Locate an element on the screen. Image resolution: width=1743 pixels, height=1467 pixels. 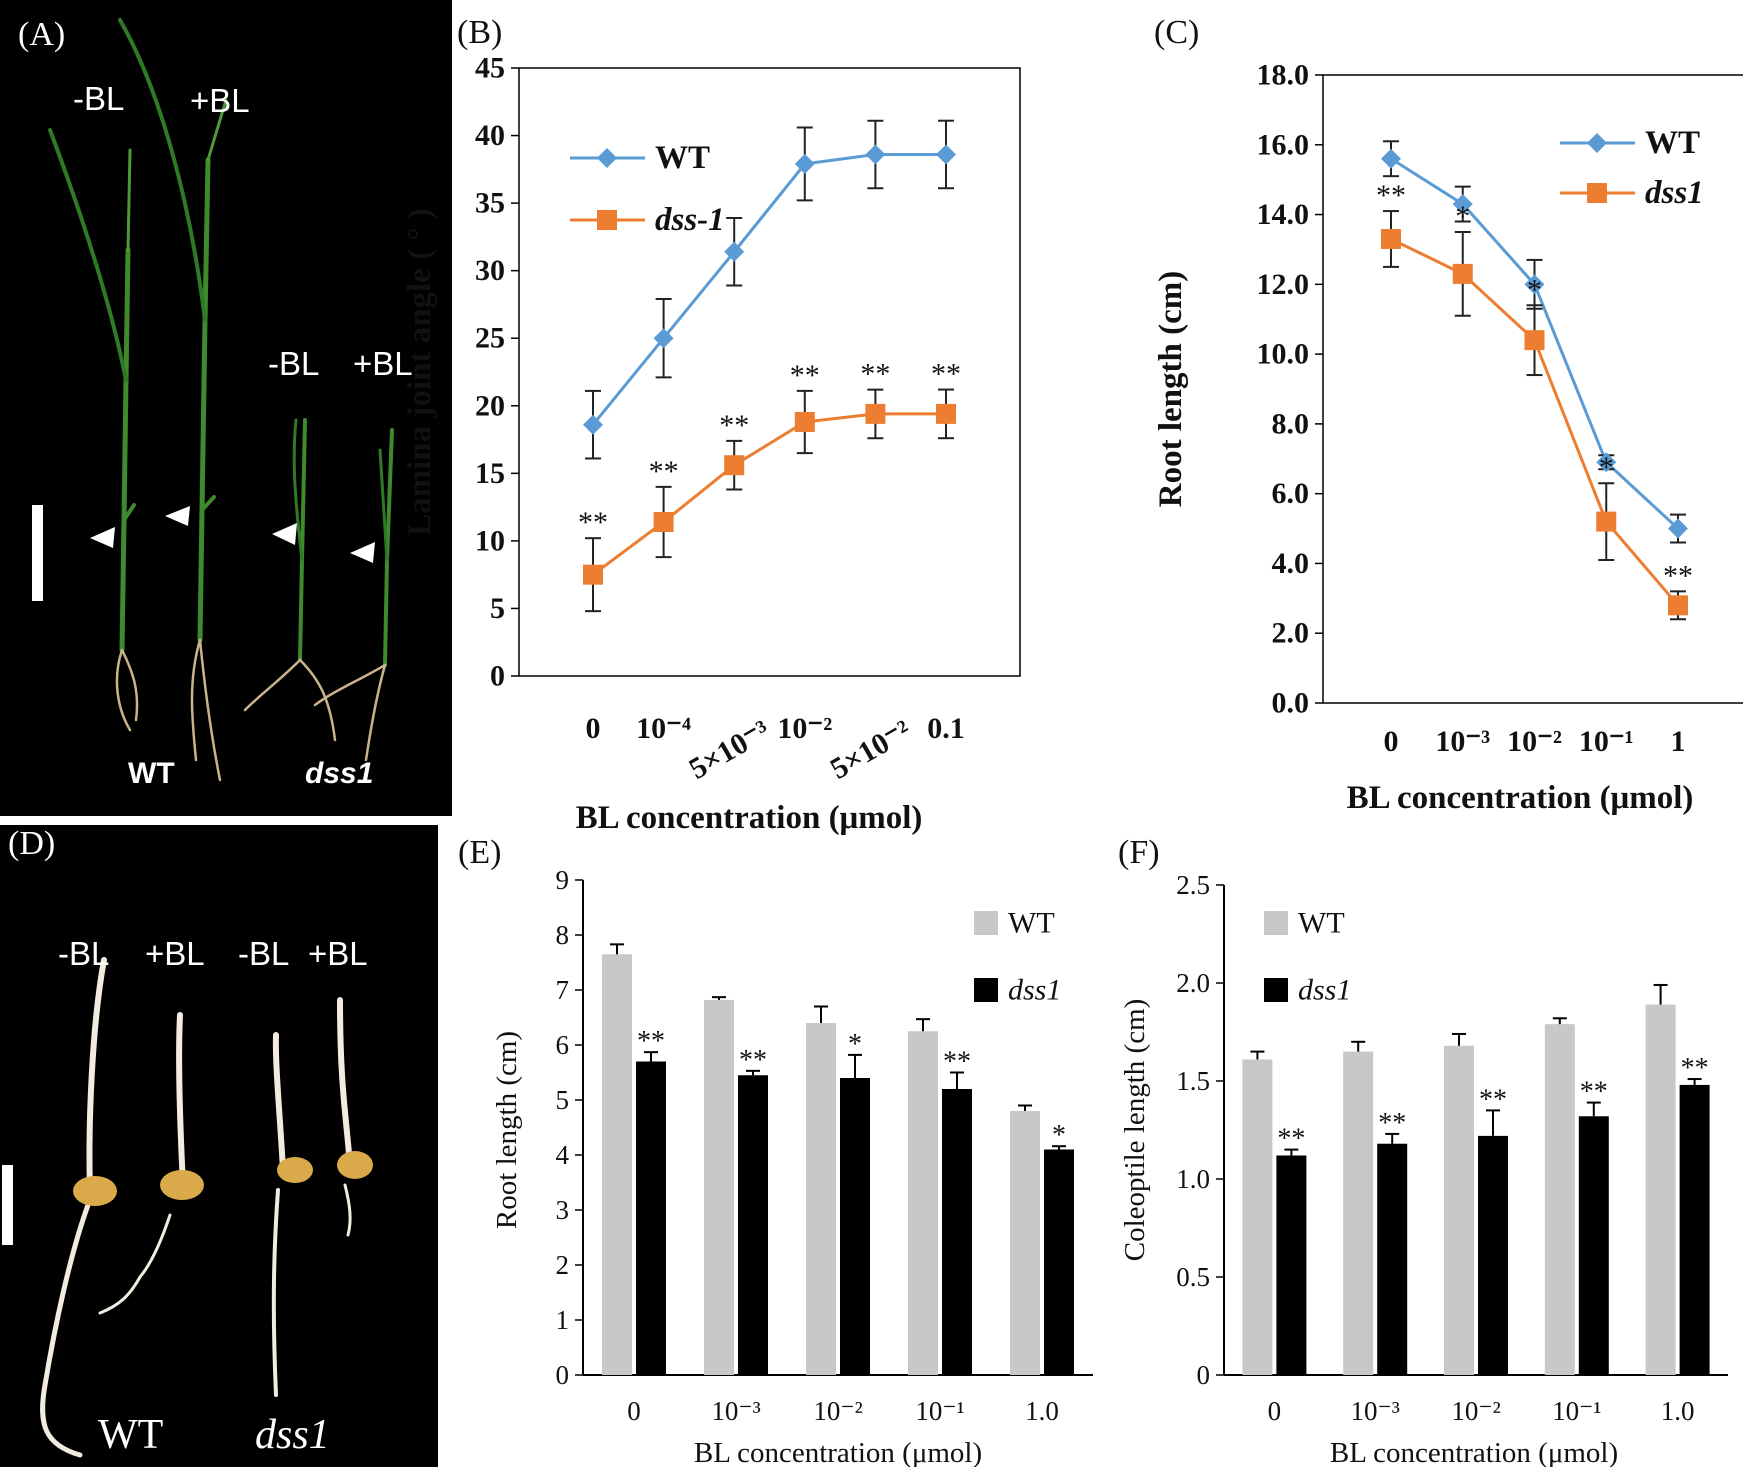
label-dss1-plus-bl: +BL is located at coordinates (383, 363).